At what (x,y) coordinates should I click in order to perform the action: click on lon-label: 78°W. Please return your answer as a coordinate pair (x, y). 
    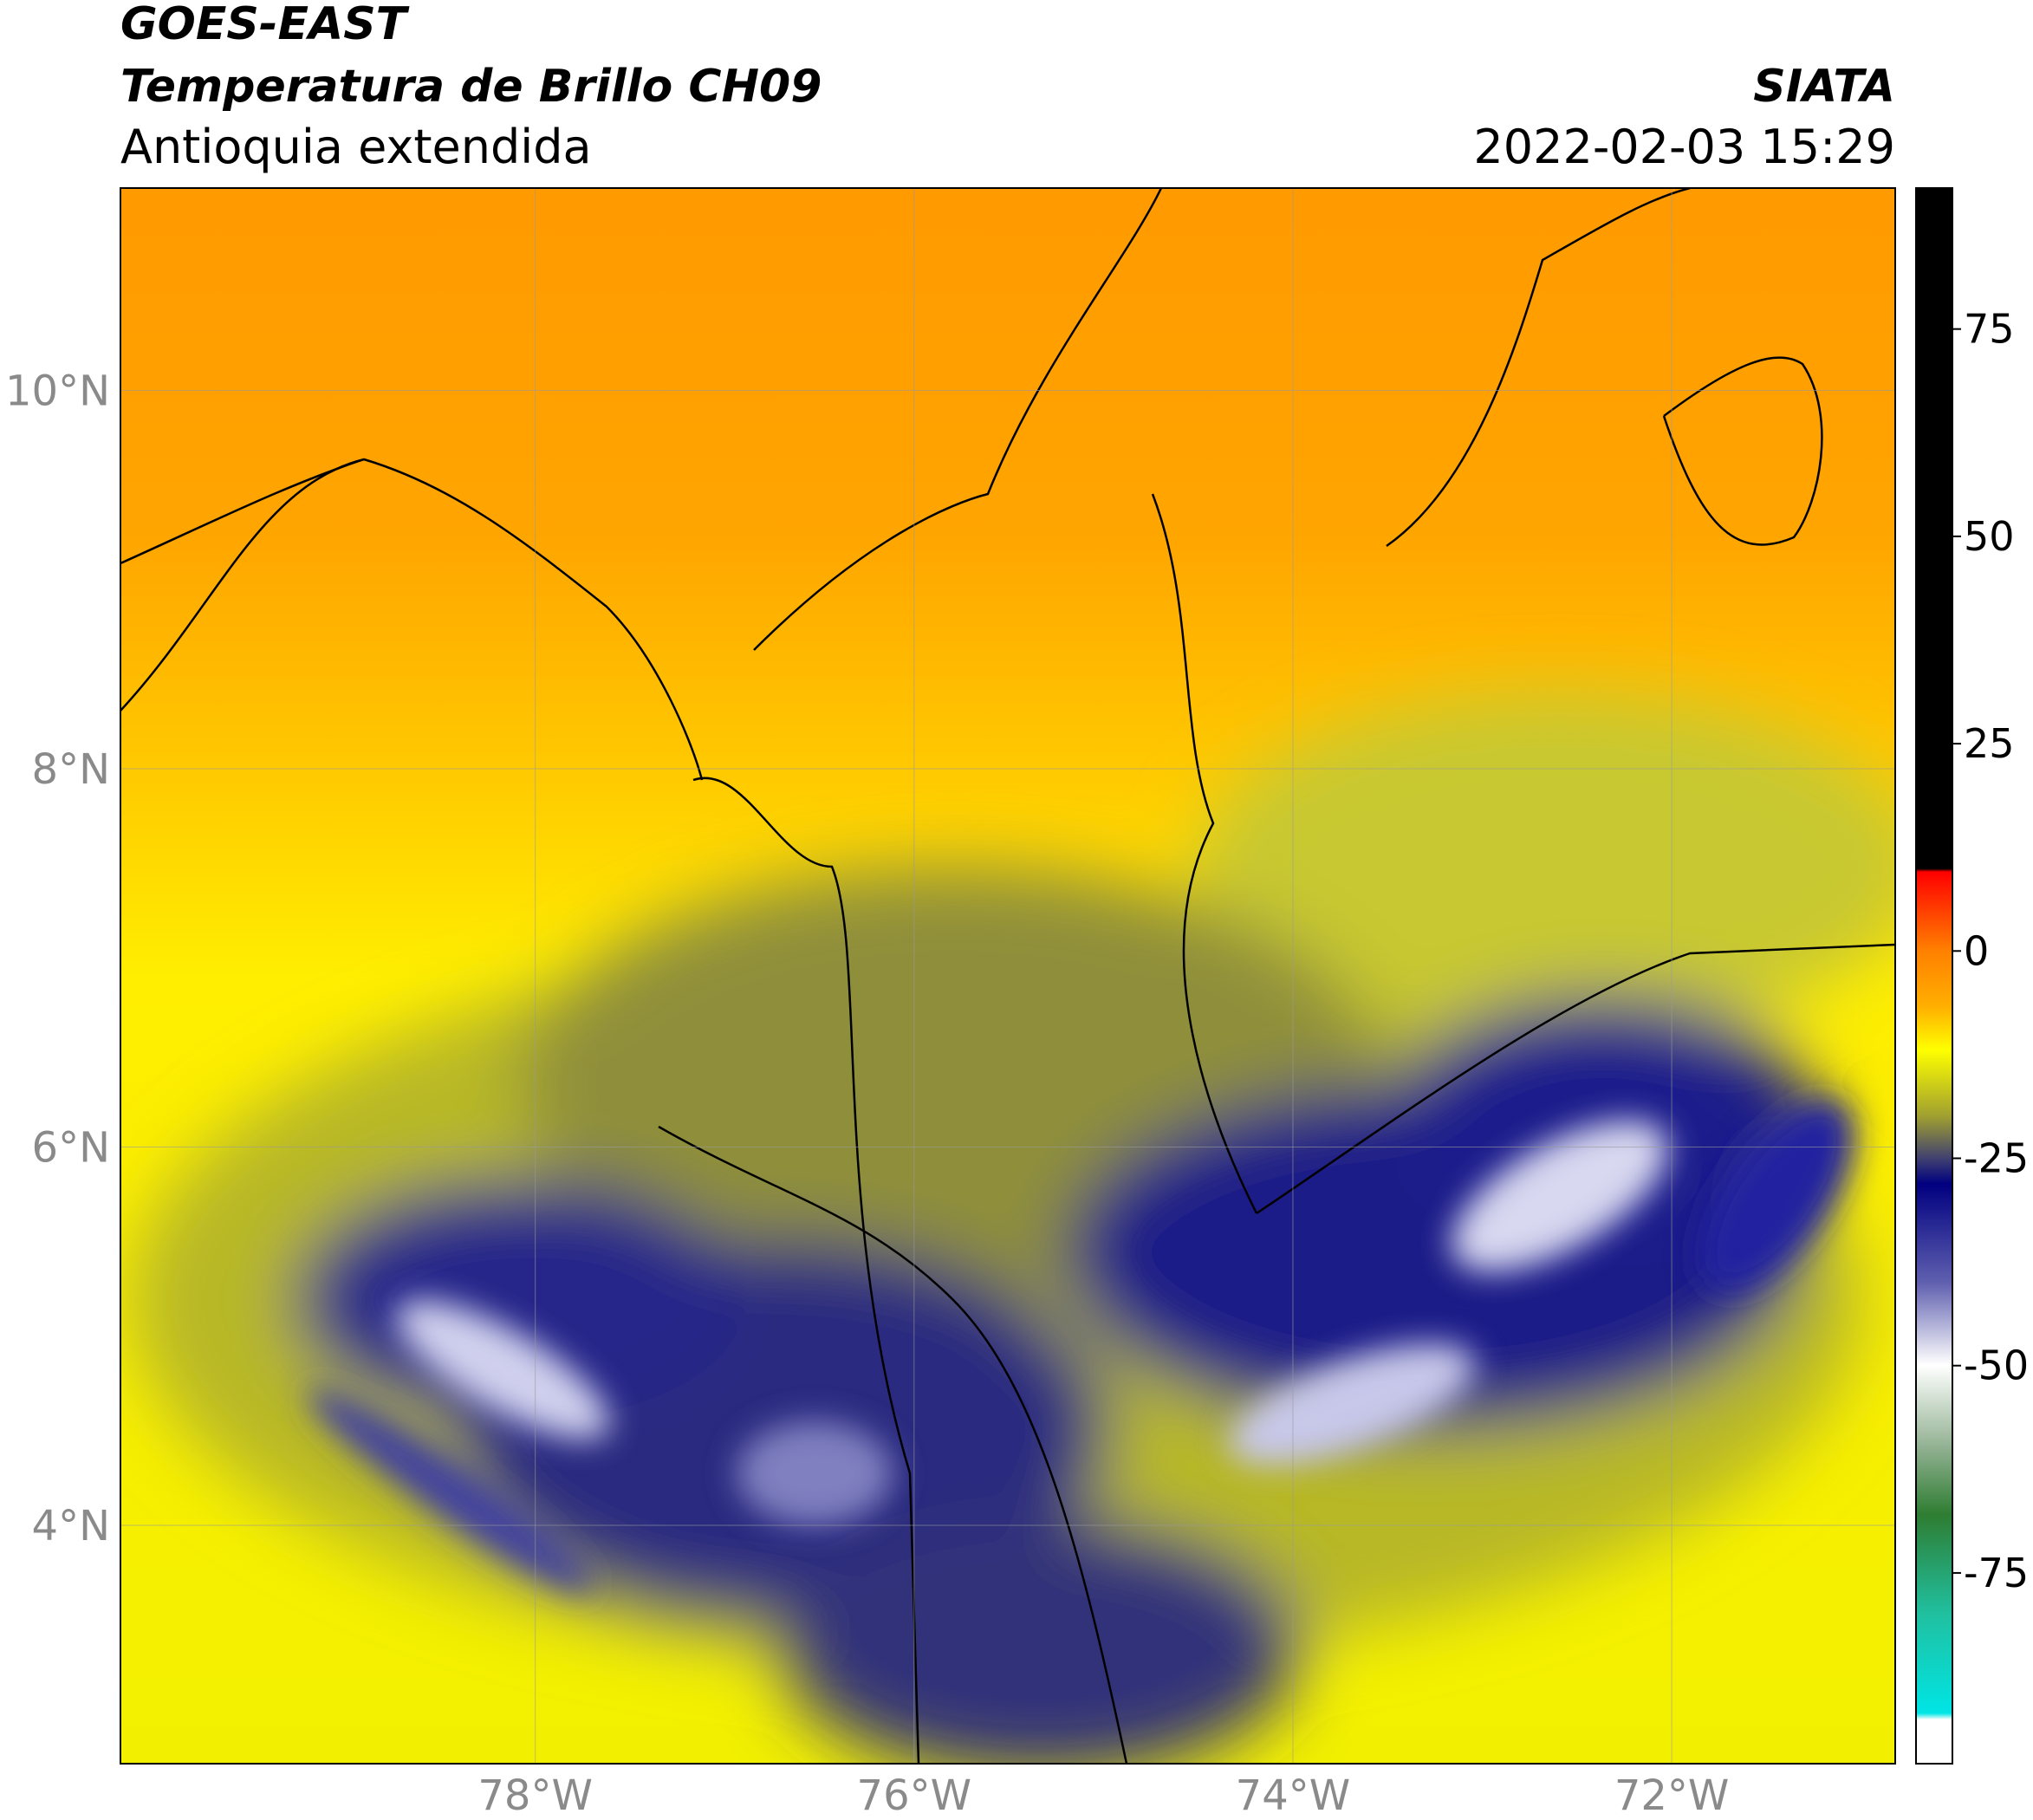
    Looking at the image, I should click on (535, 1795).